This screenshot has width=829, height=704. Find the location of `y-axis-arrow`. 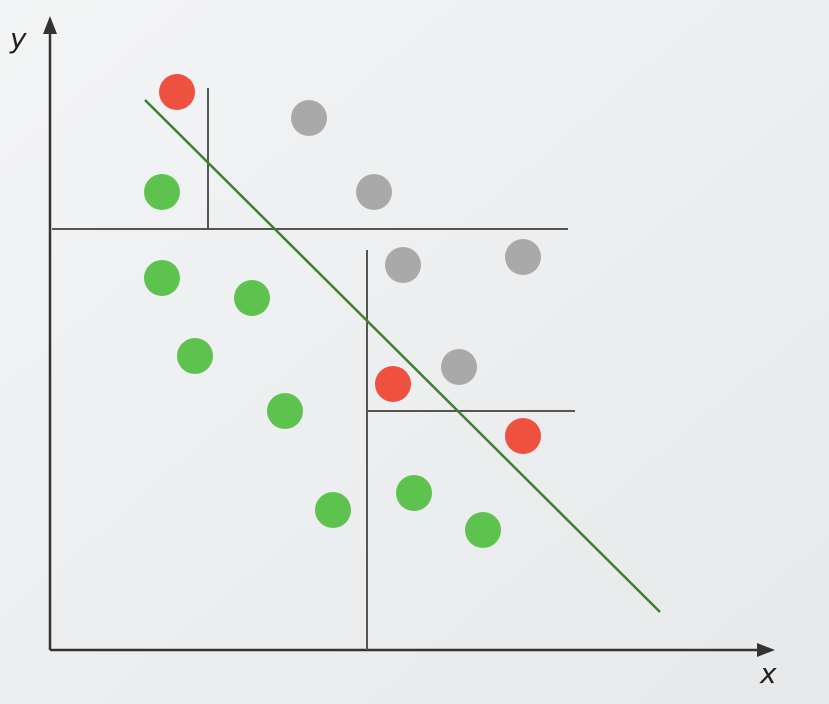

y-axis-arrow is located at coordinates (50, 25).